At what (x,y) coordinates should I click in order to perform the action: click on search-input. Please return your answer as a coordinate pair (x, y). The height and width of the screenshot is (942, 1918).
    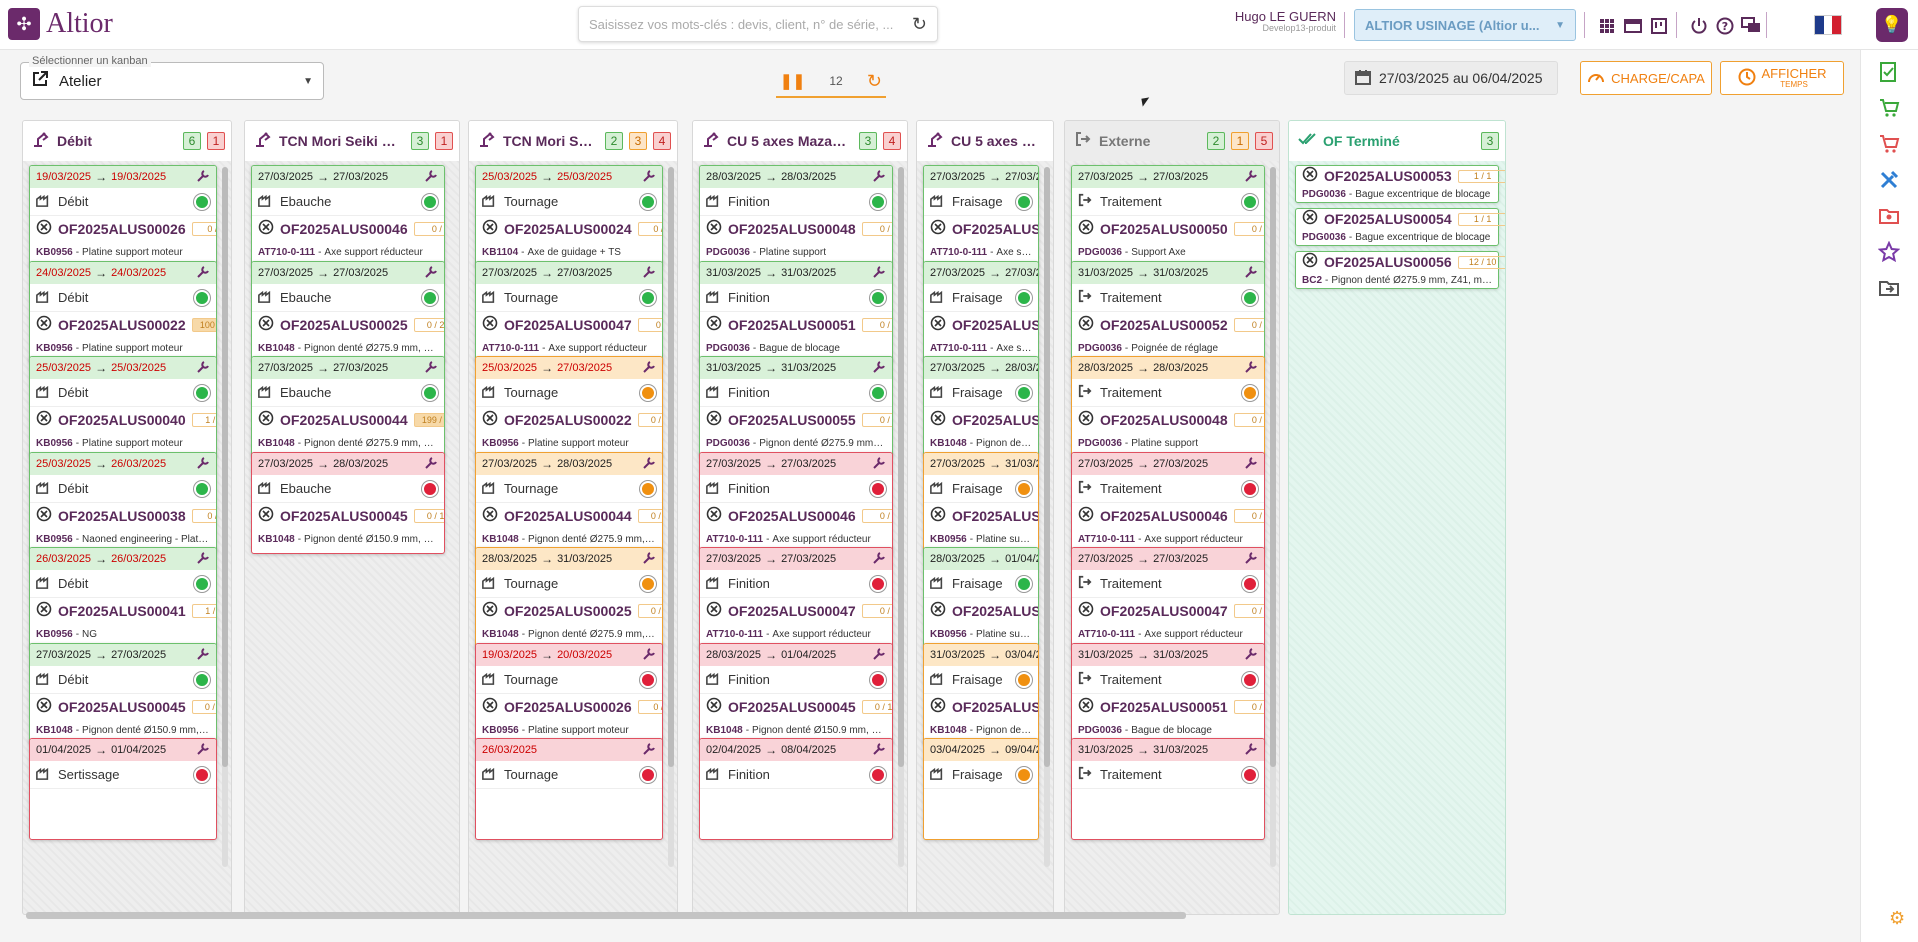
    Looking at the image, I should click on (750, 24).